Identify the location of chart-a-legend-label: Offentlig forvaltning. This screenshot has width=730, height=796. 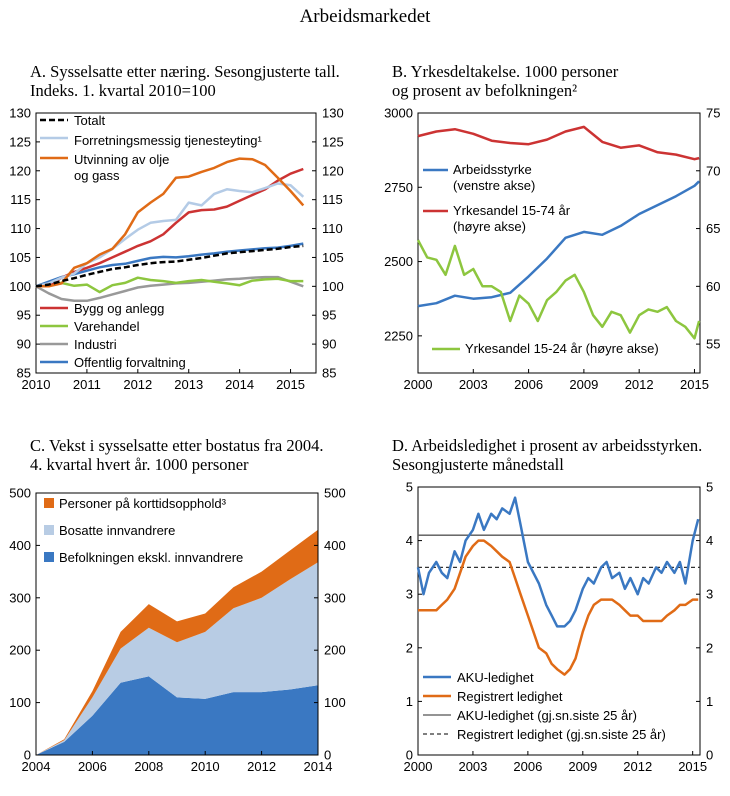
(130, 362).